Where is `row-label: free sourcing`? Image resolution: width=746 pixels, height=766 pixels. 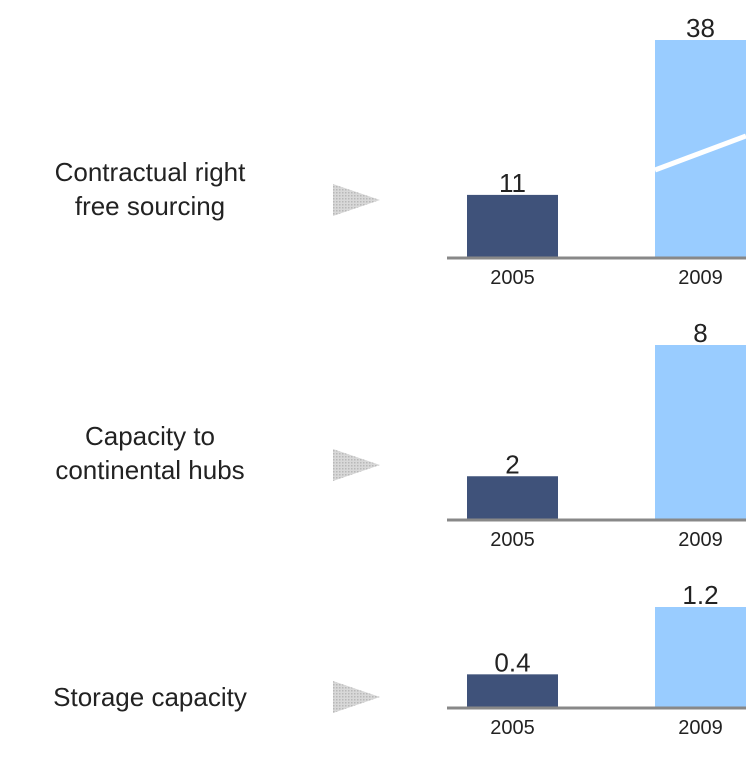 row-label: free sourcing is located at coordinates (150, 206).